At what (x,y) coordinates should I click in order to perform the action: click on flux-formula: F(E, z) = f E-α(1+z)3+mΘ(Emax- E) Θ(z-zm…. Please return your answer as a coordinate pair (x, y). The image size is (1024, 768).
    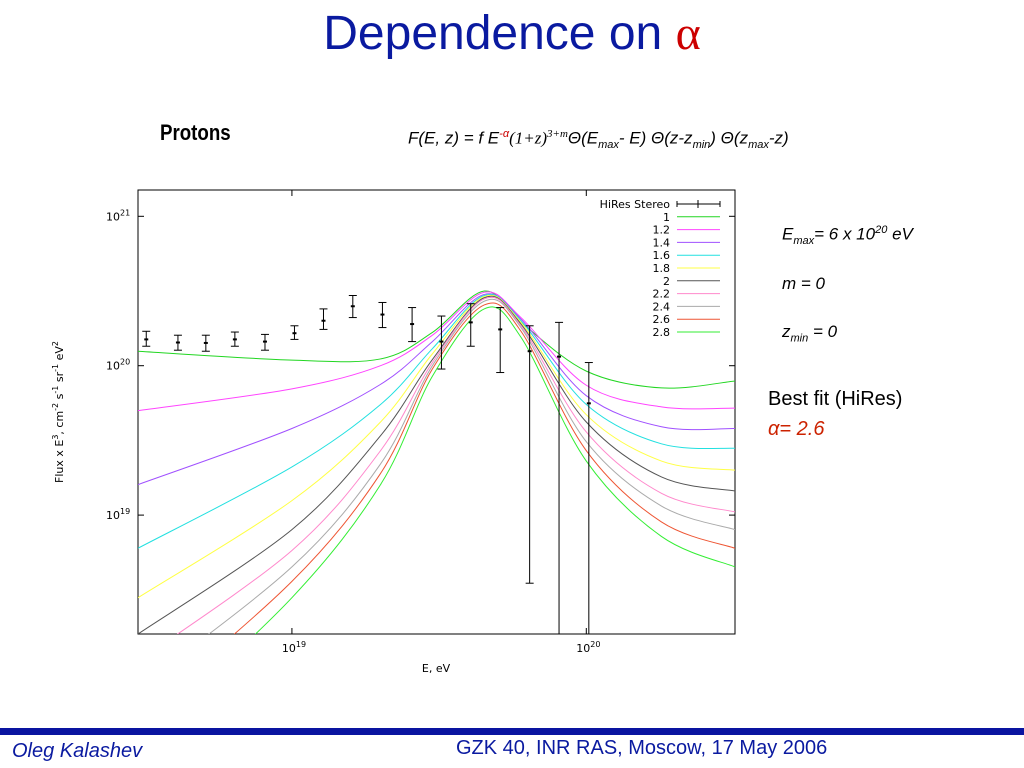
    Looking at the image, I should click on (598, 139).